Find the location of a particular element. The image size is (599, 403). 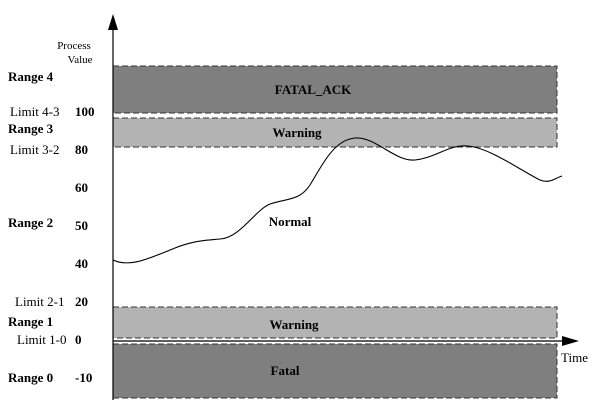

tick-80: 80 is located at coordinates (81, 149).